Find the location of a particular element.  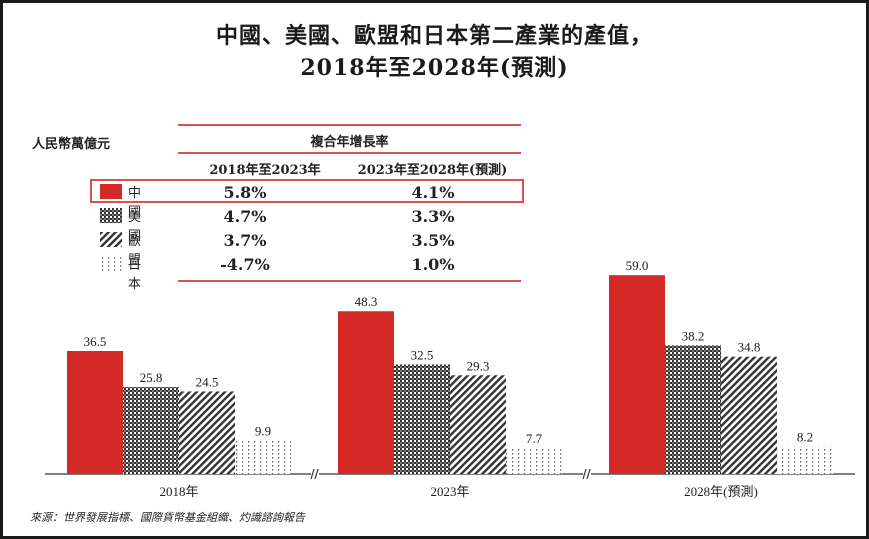

data-label-japan-3: 8.2 is located at coordinates (805, 436).